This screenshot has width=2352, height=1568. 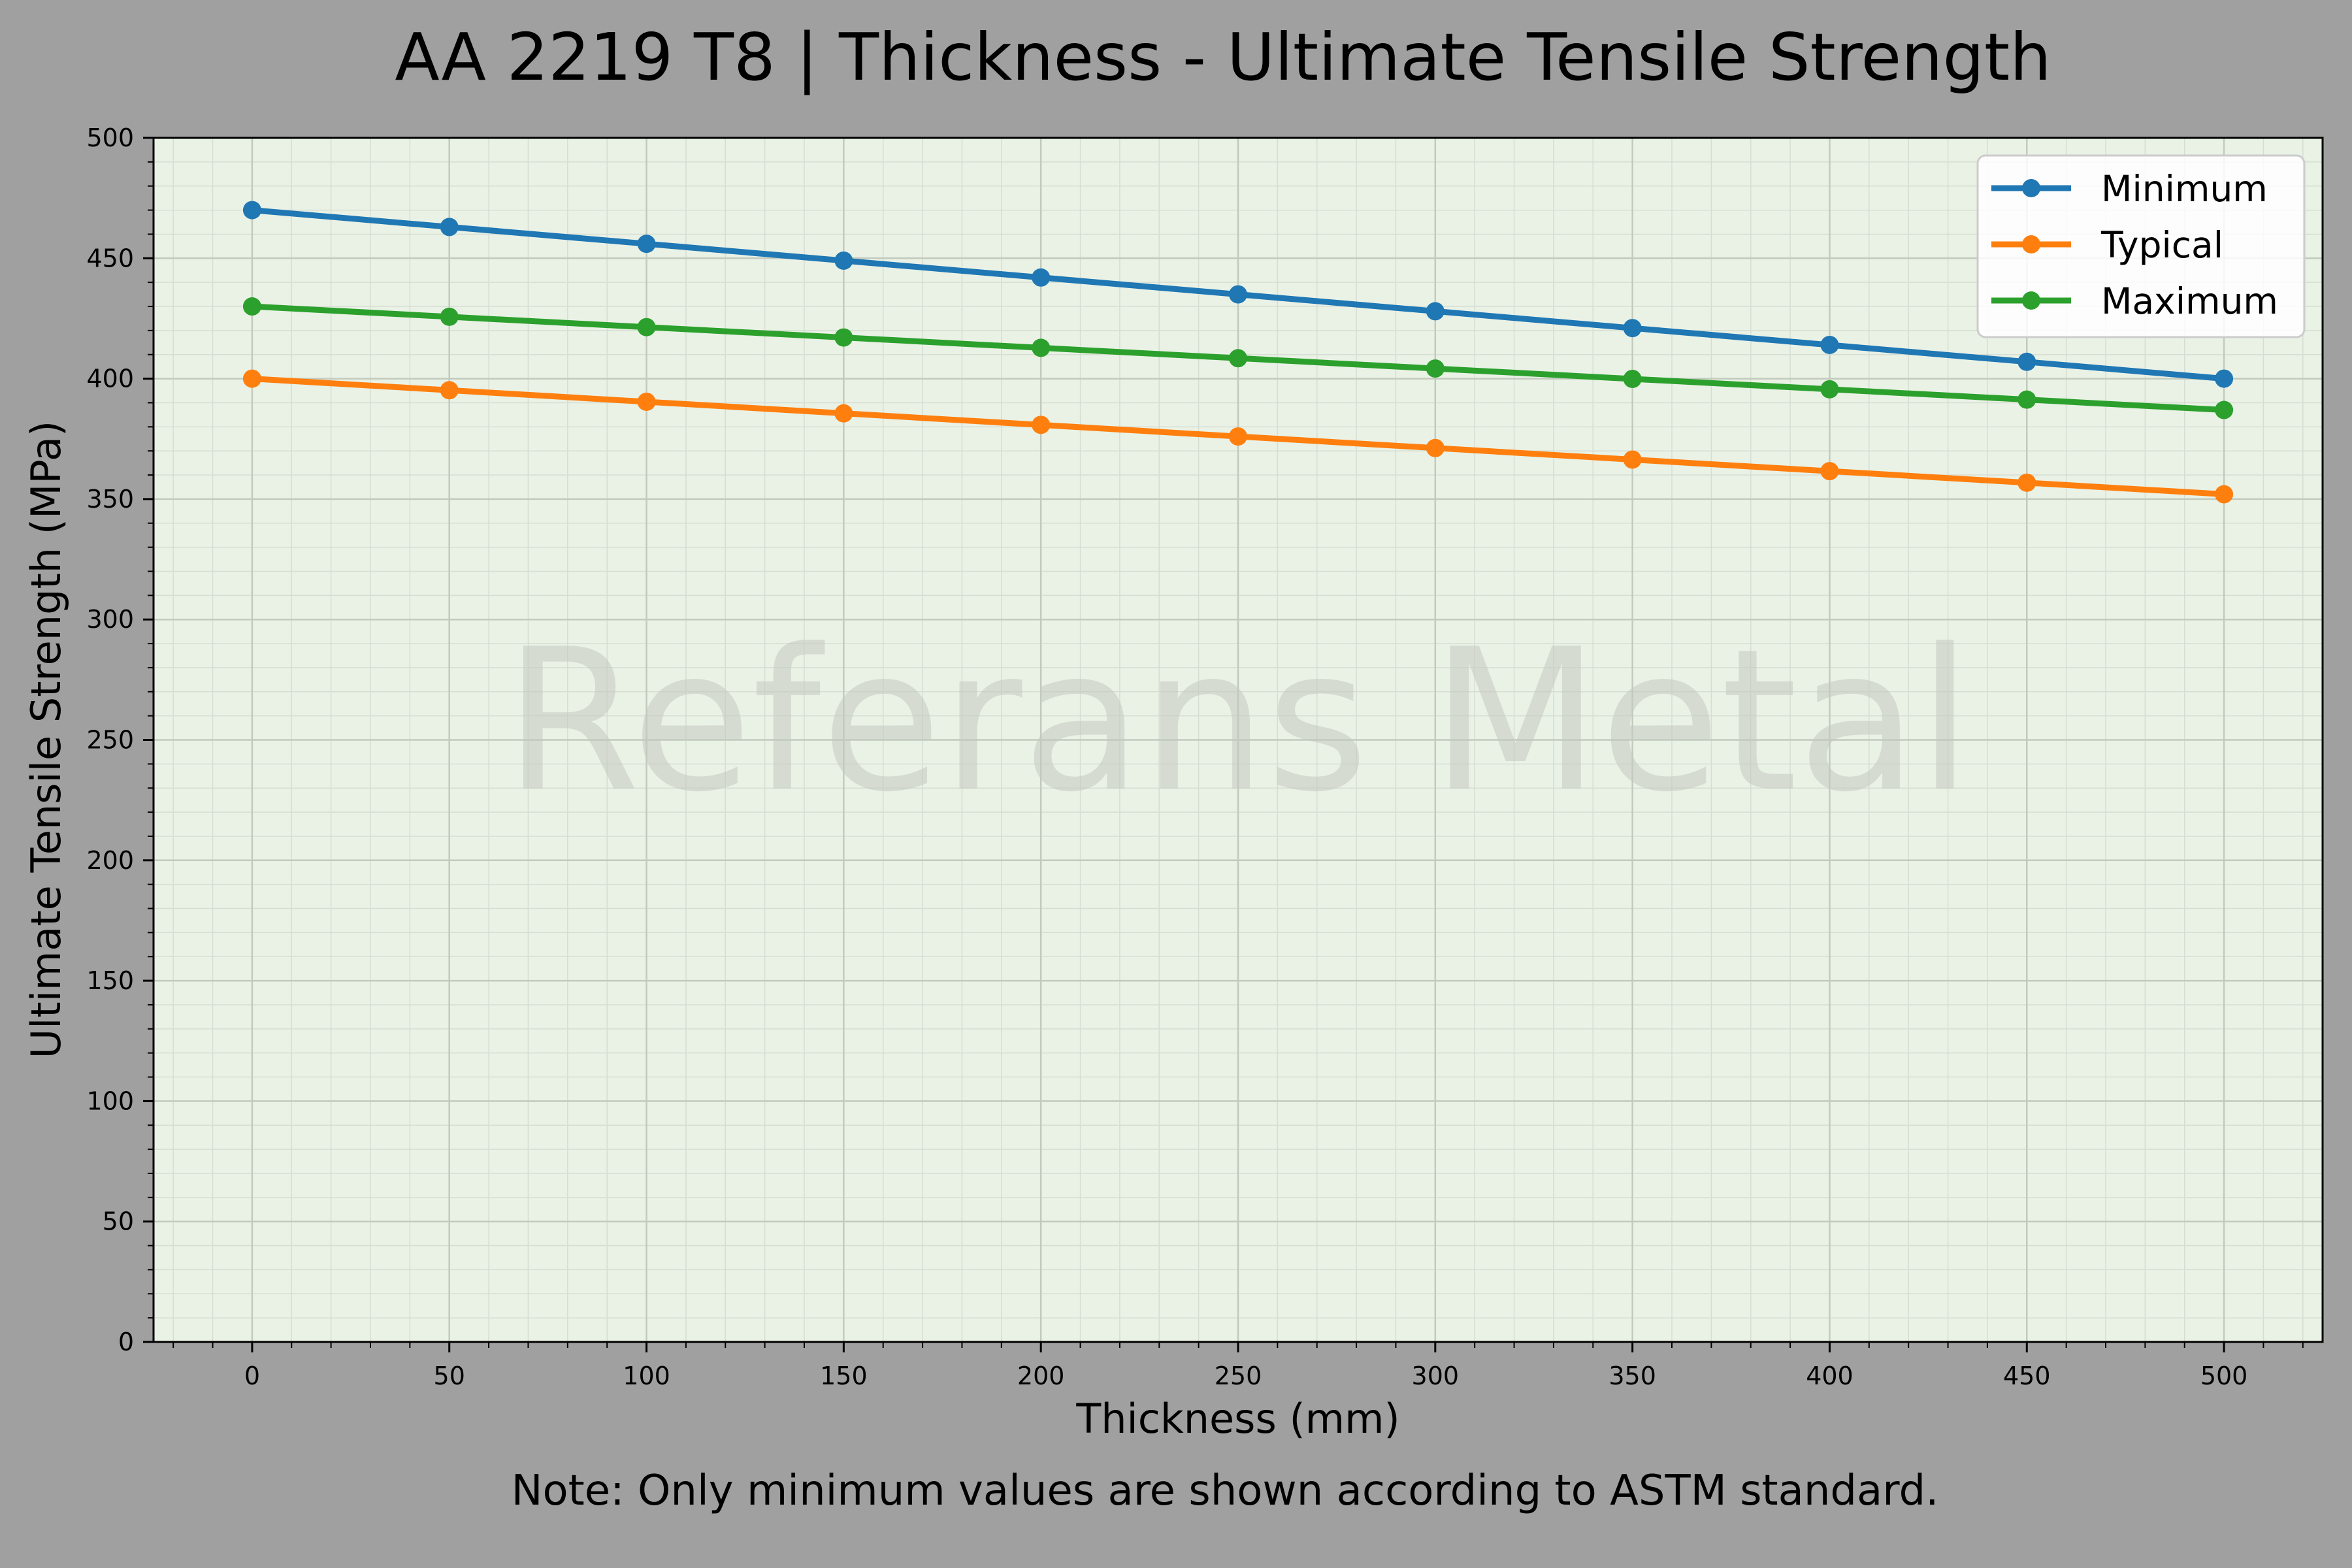 What do you see at coordinates (2224, 1376) in the screenshot?
I see `x-tick-label: 500` at bounding box center [2224, 1376].